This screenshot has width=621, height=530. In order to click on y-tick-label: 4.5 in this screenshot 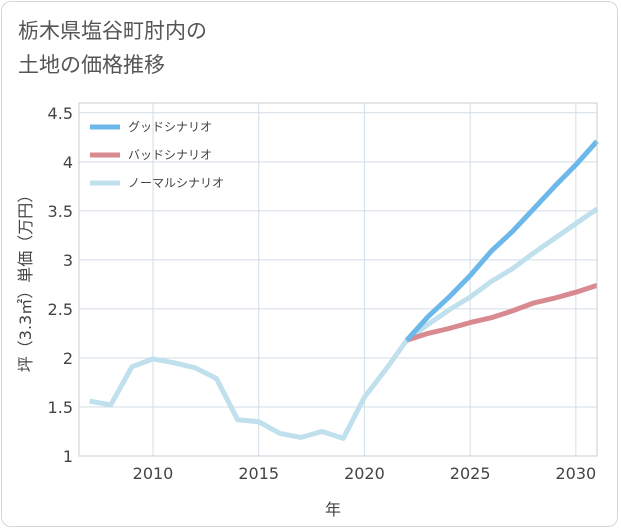, I will do `click(60, 113)`.